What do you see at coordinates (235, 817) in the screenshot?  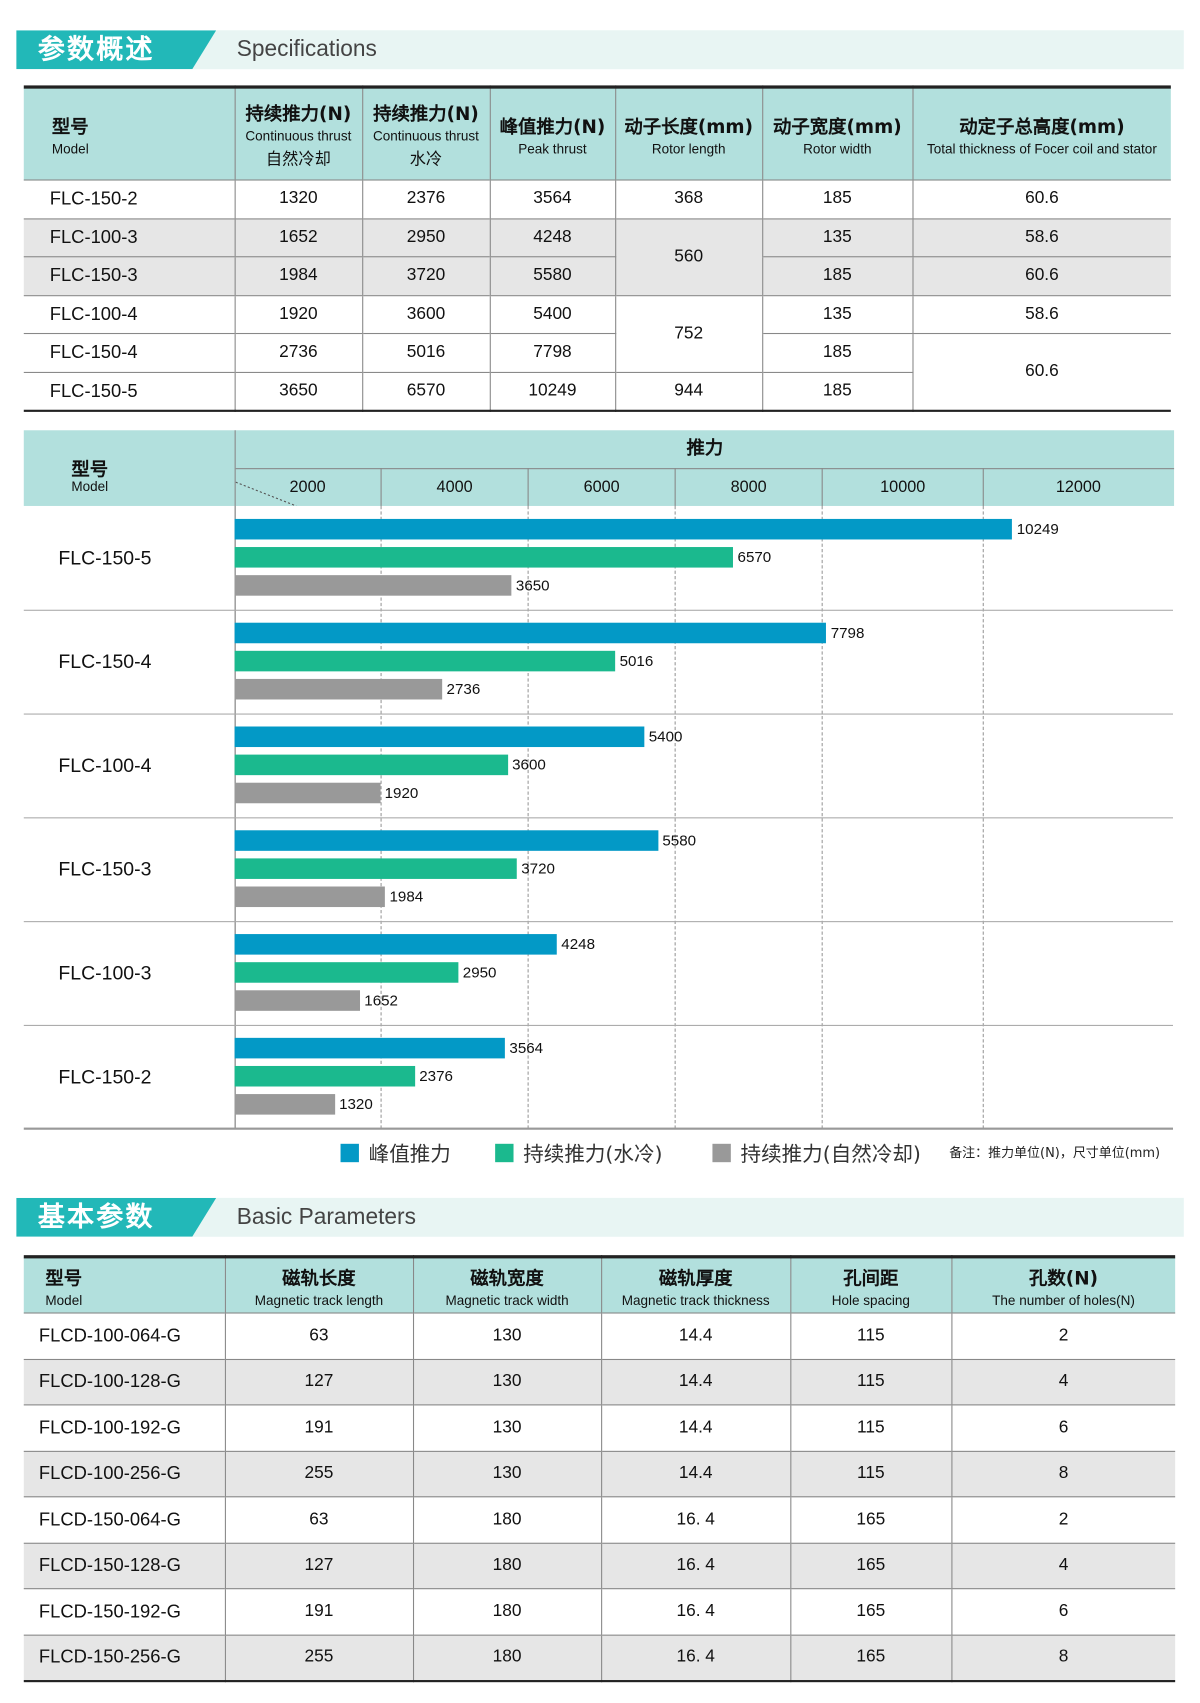 I see `y-axis-line` at bounding box center [235, 817].